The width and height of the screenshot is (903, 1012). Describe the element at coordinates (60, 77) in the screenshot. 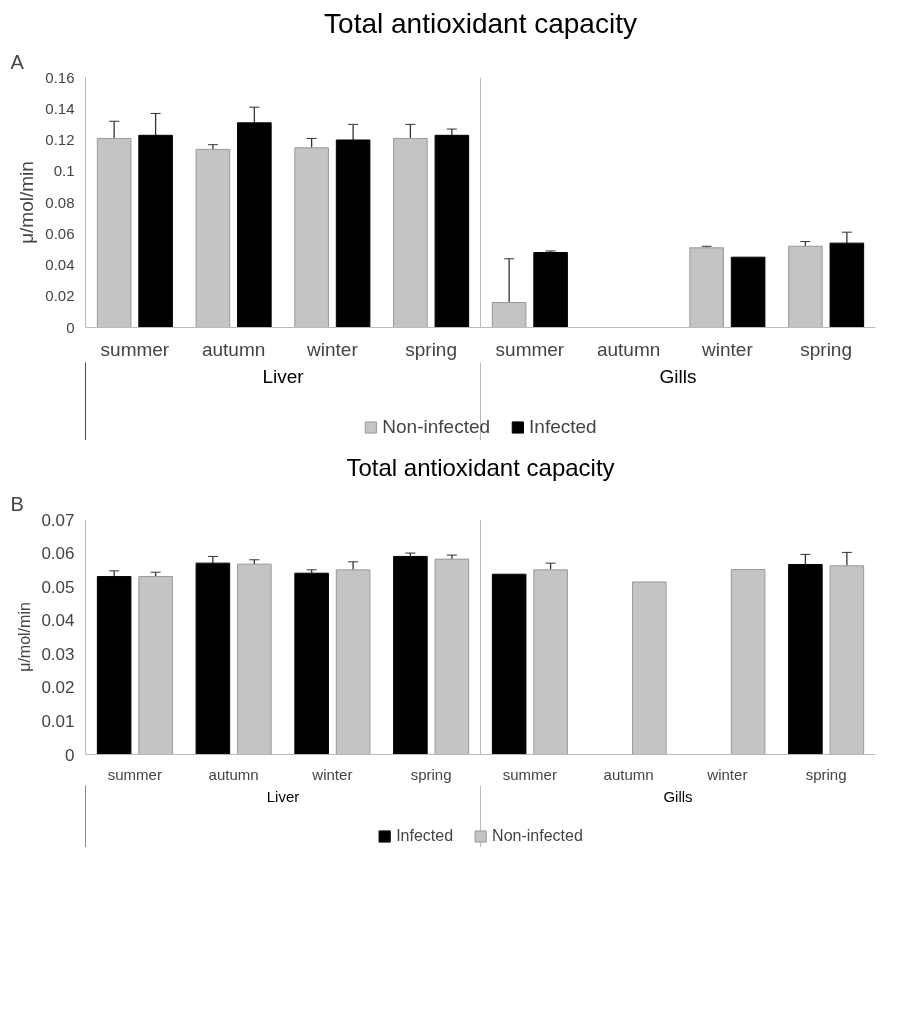

I see `y-tick-label: 0.16` at that location.